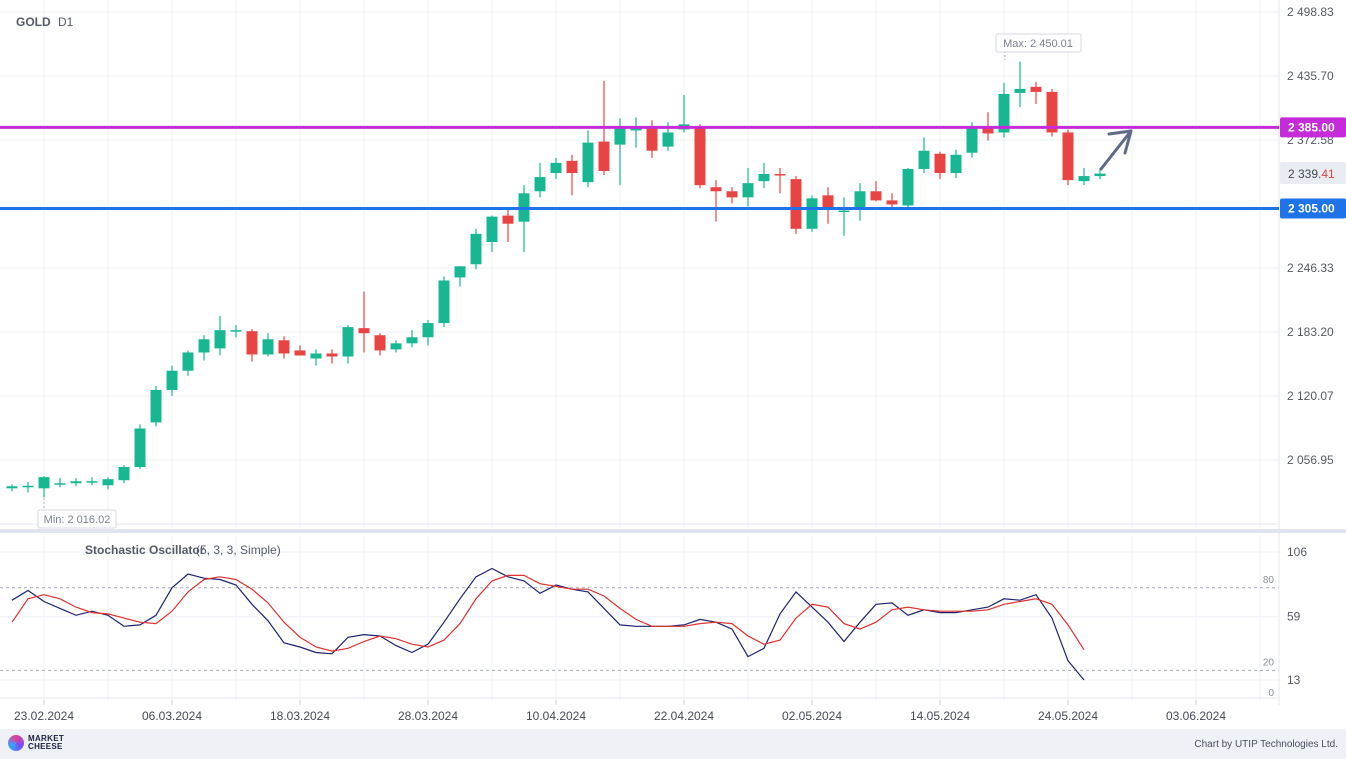  What do you see at coordinates (1310, 396) in the screenshot?
I see `price-tick-label: 2 120.07` at bounding box center [1310, 396].